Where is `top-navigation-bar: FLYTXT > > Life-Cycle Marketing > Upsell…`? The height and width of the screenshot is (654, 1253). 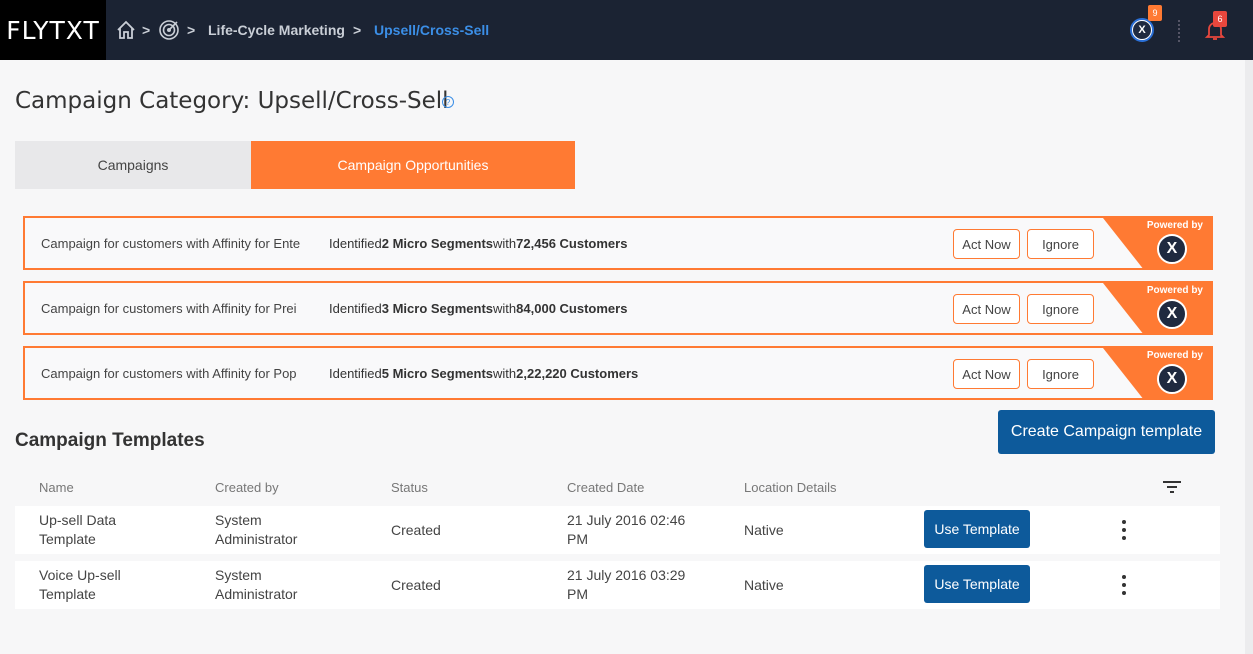
top-navigation-bar: FLYTXT > > Life-Cycle Marketing > Upsell… is located at coordinates (626, 30).